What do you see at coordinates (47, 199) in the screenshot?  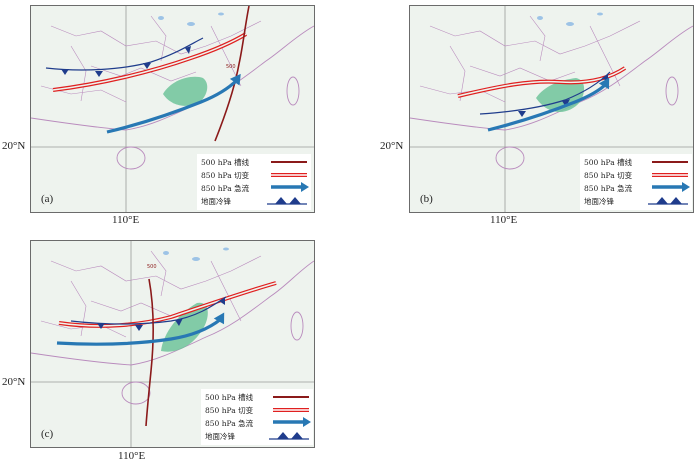 I see `panel-label-a: (a)` at bounding box center [47, 199].